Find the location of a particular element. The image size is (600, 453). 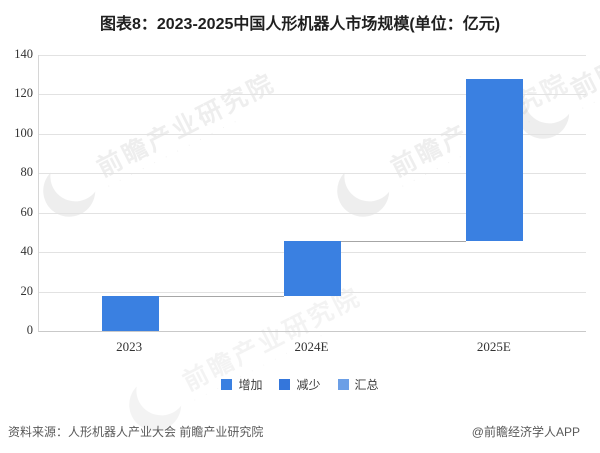

x-tick-label: 2023 is located at coordinates (129, 346).